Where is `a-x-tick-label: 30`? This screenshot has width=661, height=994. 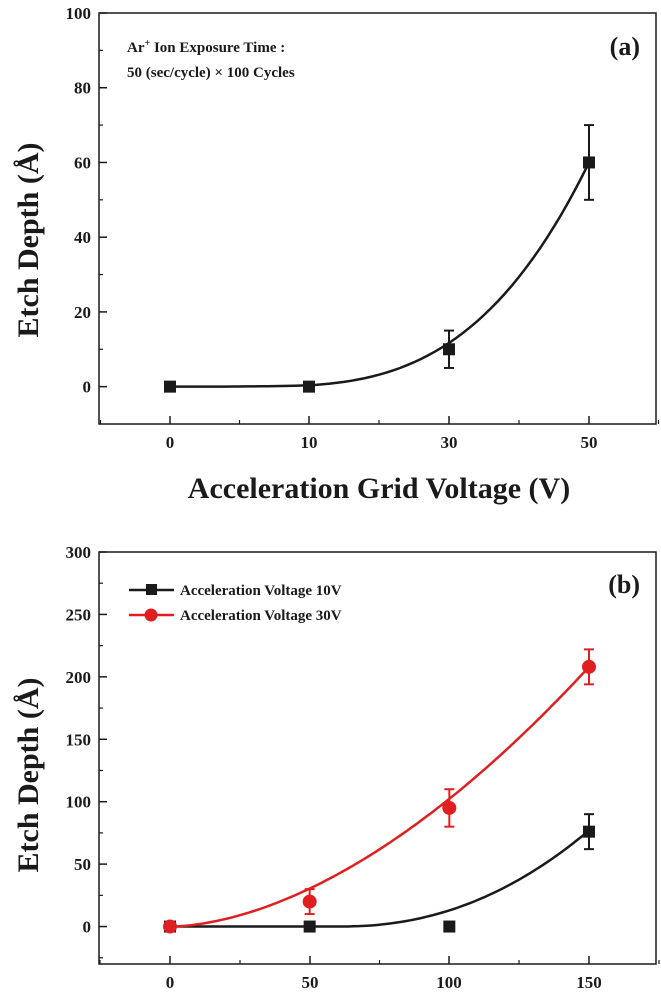
a-x-tick-label: 30 is located at coordinates (449, 442).